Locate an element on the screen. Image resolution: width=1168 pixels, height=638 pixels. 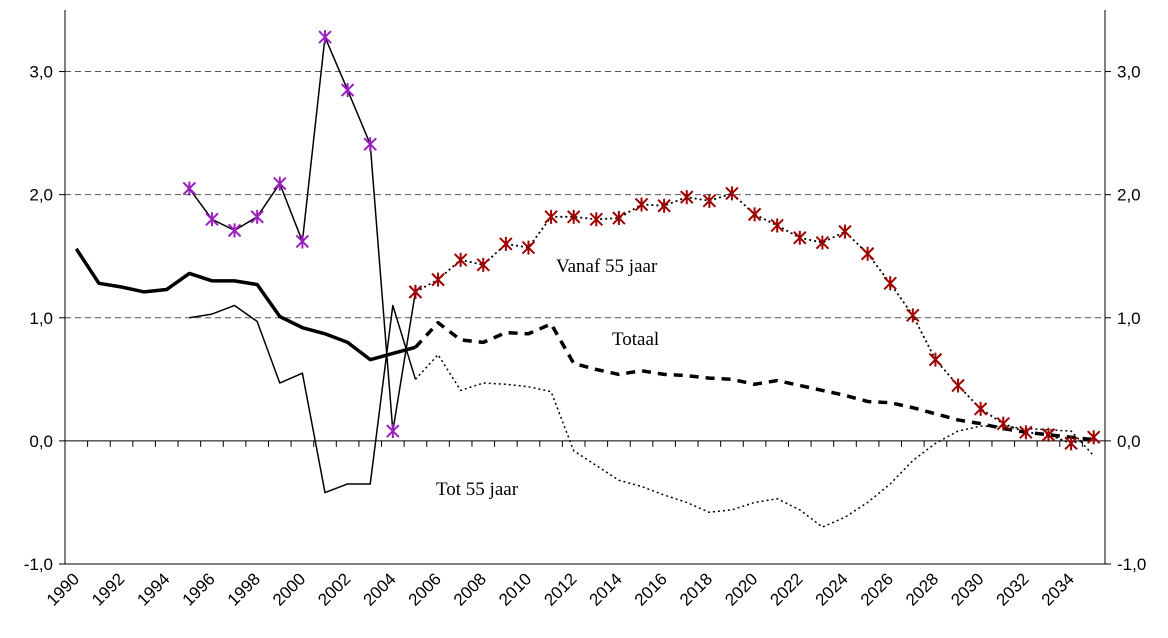
x-tick-label: 2010 is located at coordinates (515, 589).